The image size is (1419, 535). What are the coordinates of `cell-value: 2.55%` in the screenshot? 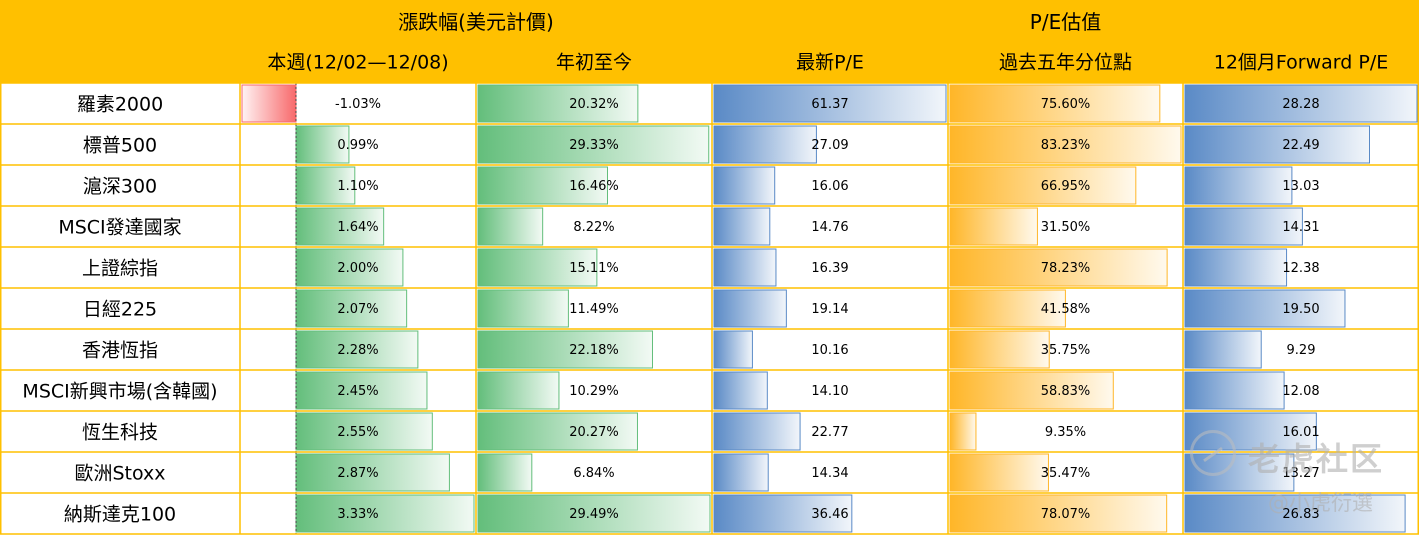 It's located at (357, 432).